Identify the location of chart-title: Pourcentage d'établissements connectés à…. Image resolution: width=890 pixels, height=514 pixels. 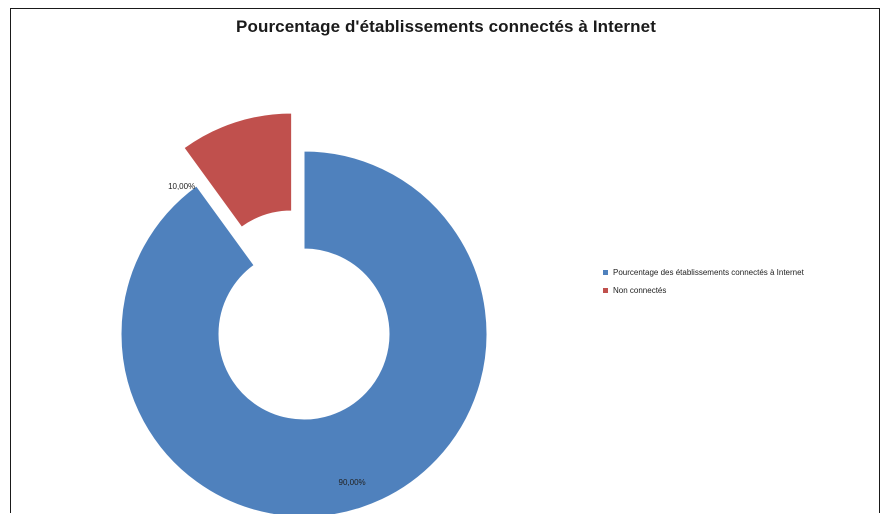
(446, 26).